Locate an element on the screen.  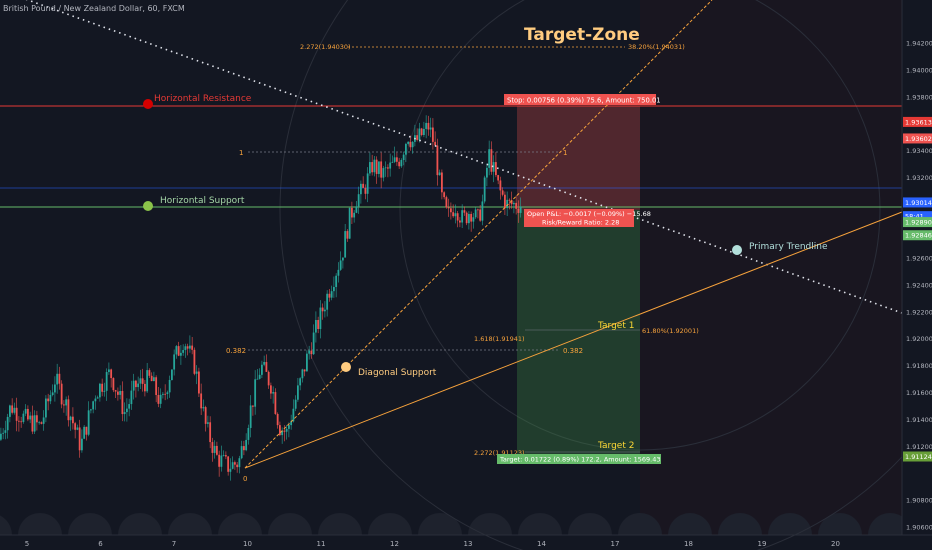
price-axis is located at coordinates (917, 275).